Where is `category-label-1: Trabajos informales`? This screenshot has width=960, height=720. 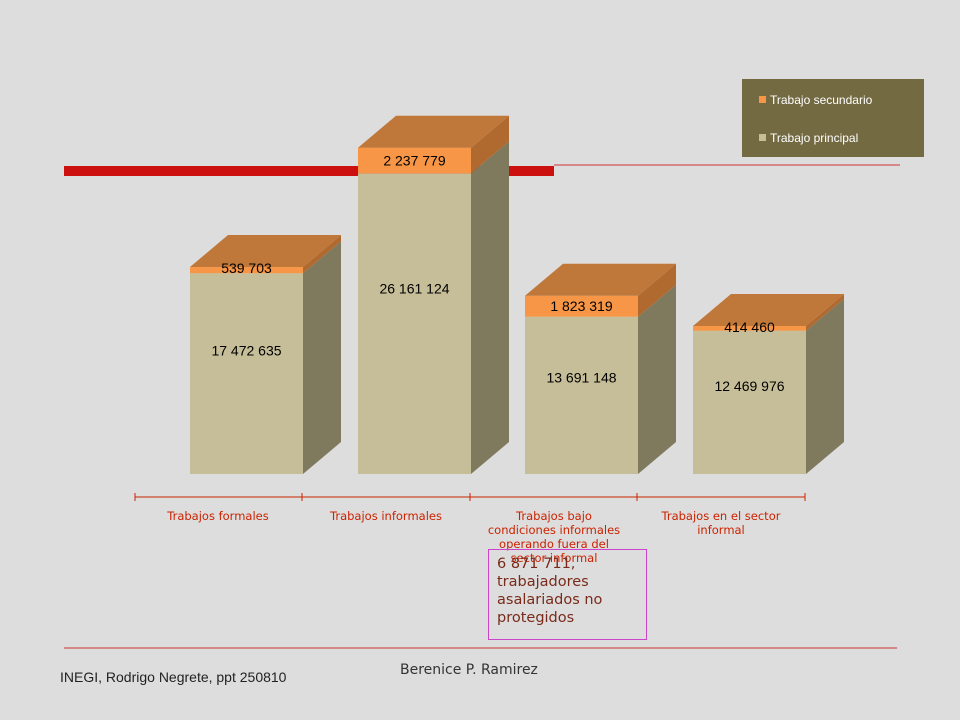 category-label-1: Trabajos informales is located at coordinates (385, 516).